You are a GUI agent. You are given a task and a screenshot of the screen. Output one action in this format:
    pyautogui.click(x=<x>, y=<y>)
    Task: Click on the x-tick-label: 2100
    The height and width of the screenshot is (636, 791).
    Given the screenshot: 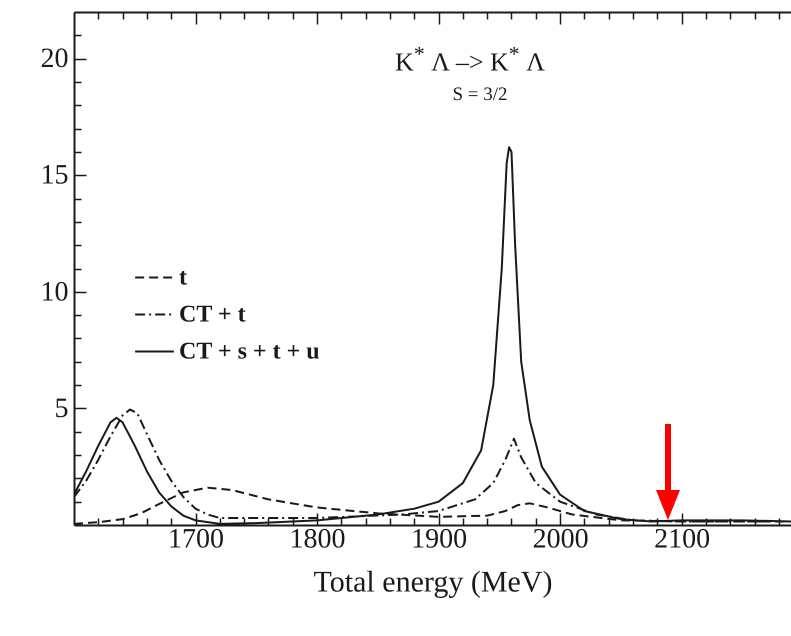 What is the action you would take?
    pyautogui.click(x=682, y=539)
    